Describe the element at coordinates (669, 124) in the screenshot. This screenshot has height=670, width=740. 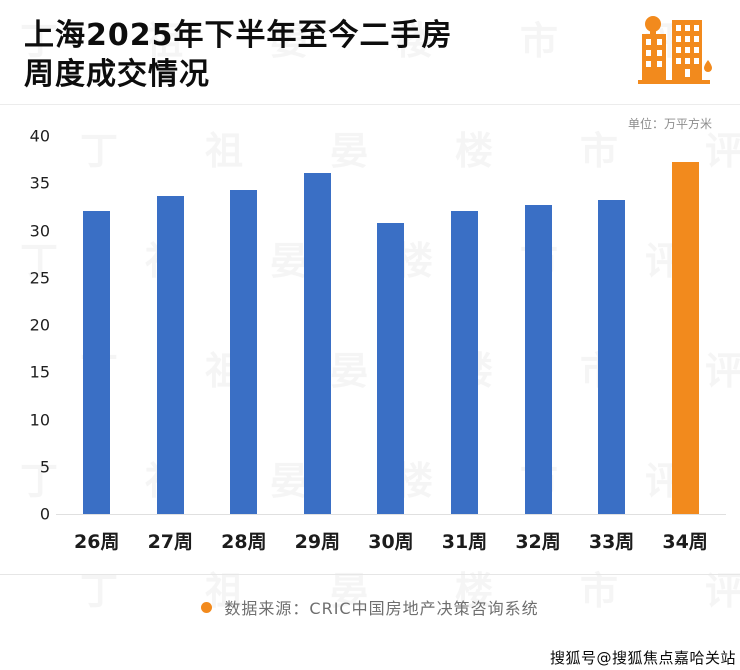
I see `unit-label: 单位：万平方米` at that location.